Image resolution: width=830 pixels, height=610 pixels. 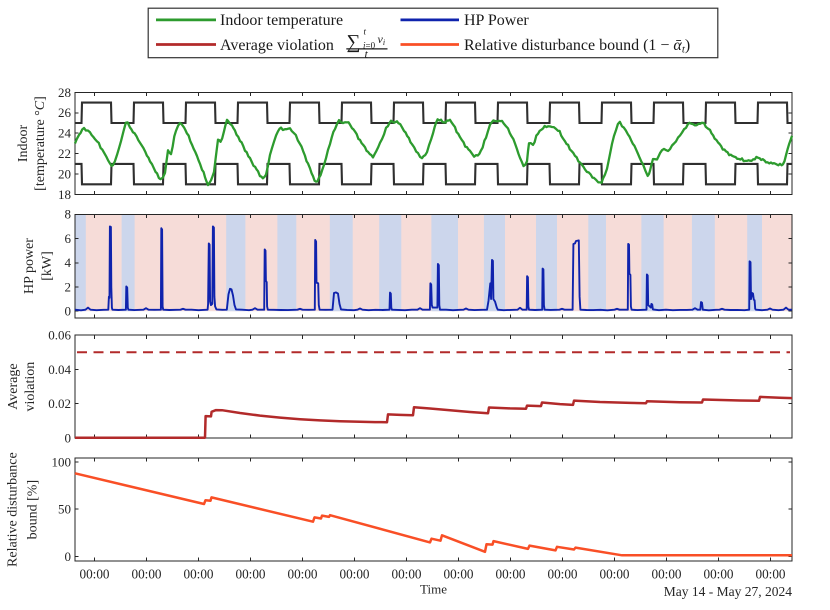 I want to click on svg-text: bound [%], so click(x=33, y=509).